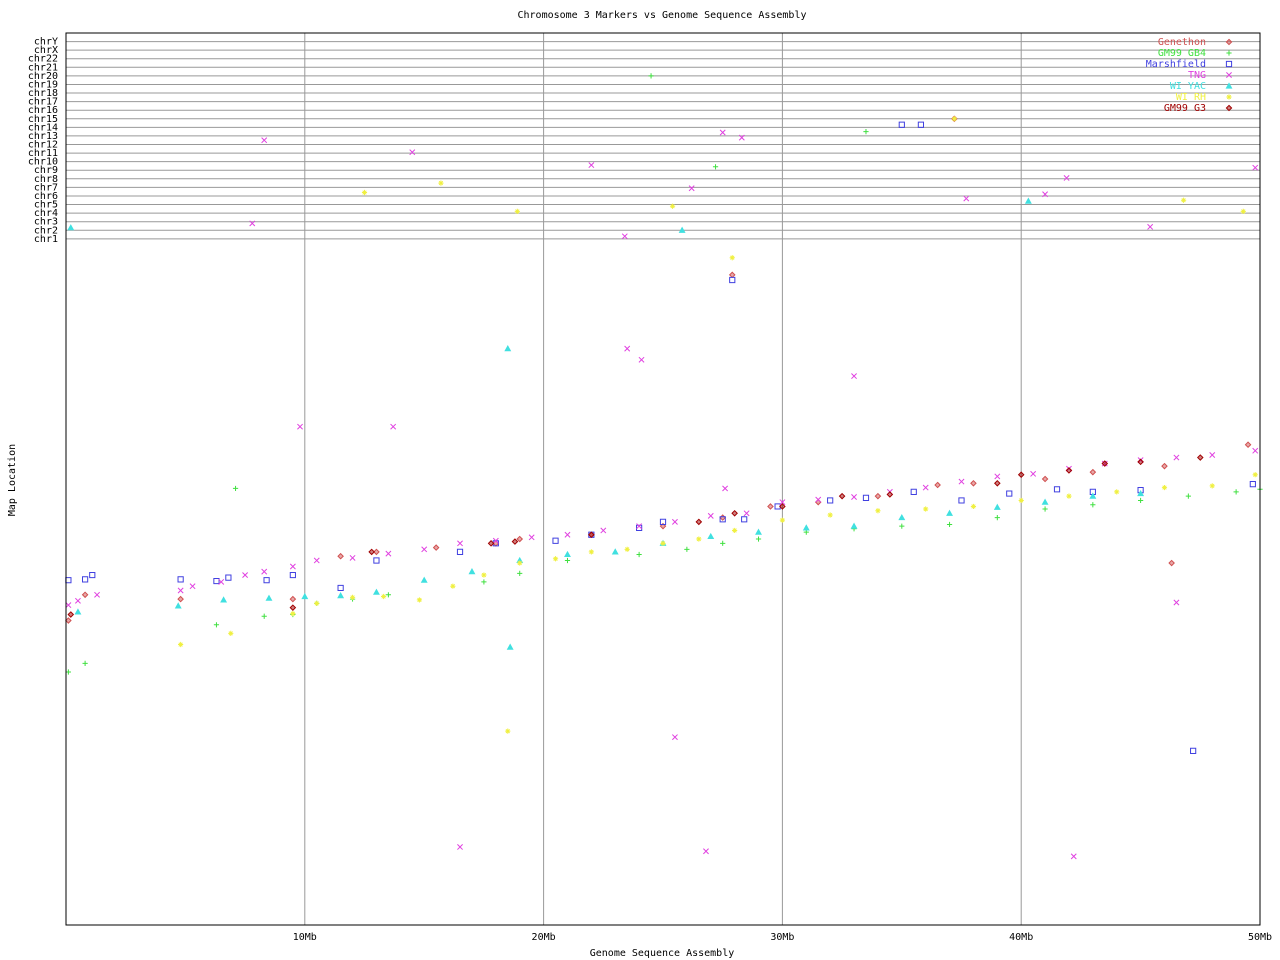 The height and width of the screenshot is (960, 1280). Describe the element at coordinates (43, 162) in the screenshot. I see `y-tick-label: chr10` at that location.